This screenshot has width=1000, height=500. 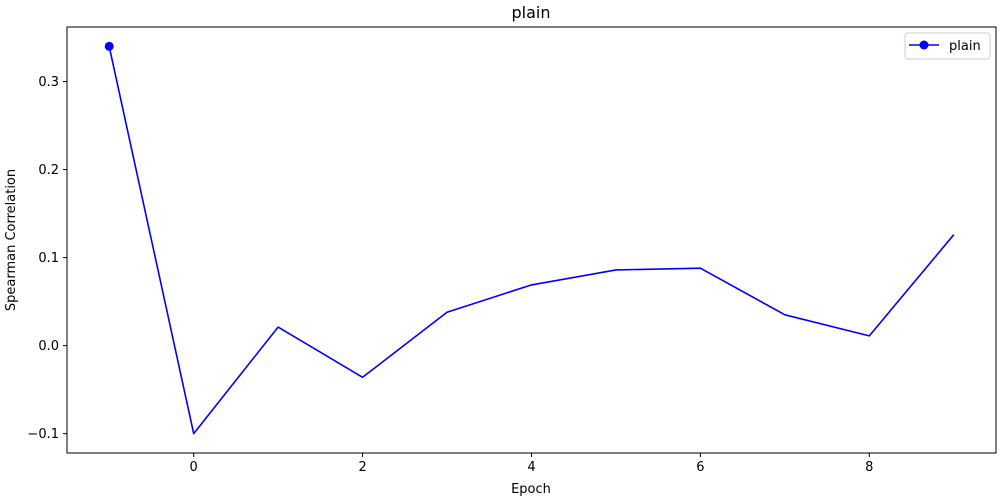 What do you see at coordinates (43, 434) in the screenshot?
I see `y-tick-label: −0.1` at bounding box center [43, 434].